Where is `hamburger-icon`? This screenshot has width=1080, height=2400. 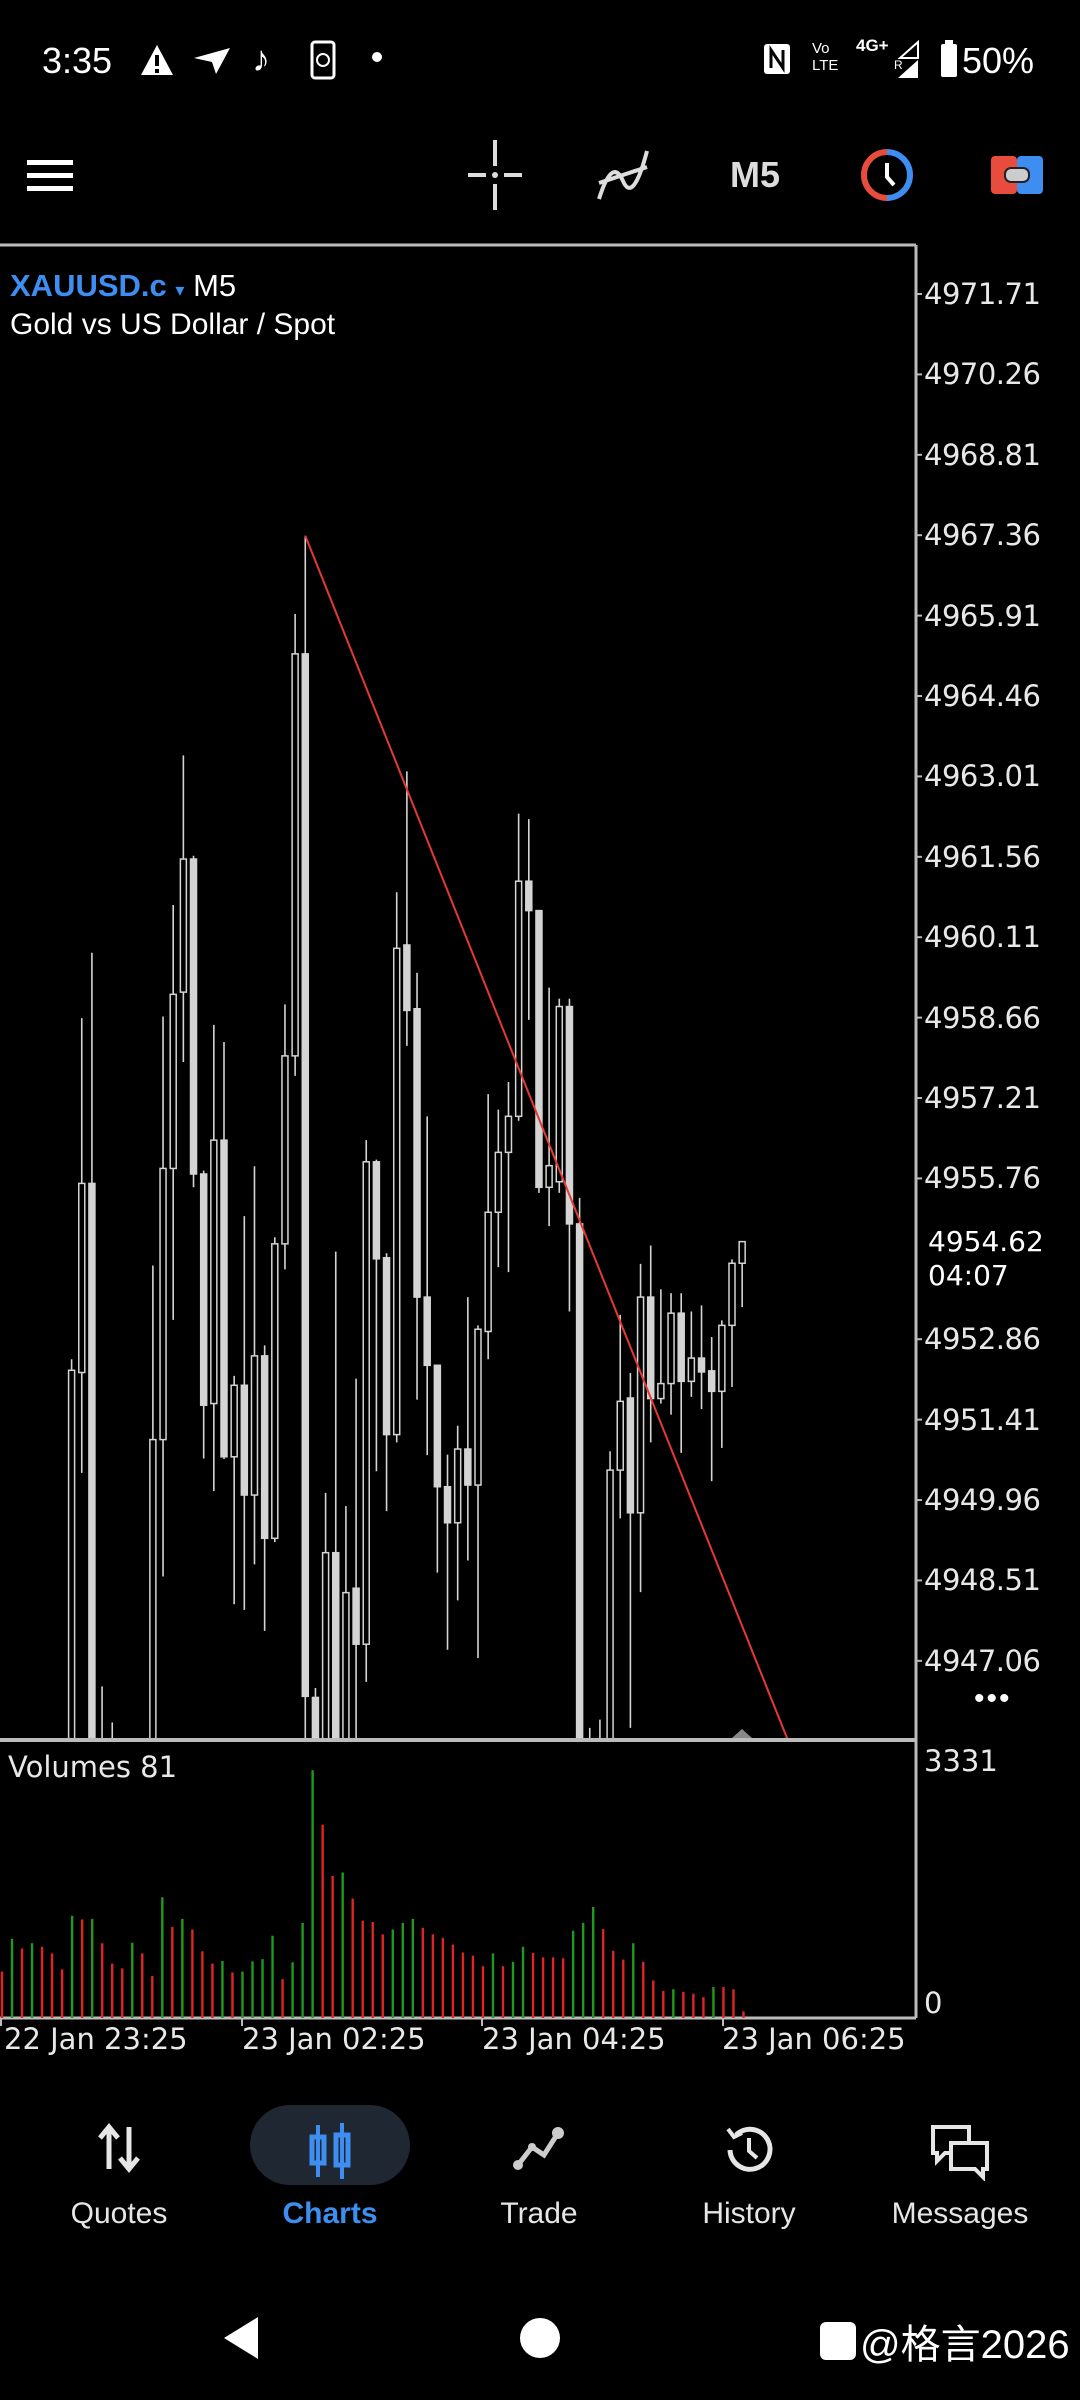 hamburger-icon is located at coordinates (50, 175).